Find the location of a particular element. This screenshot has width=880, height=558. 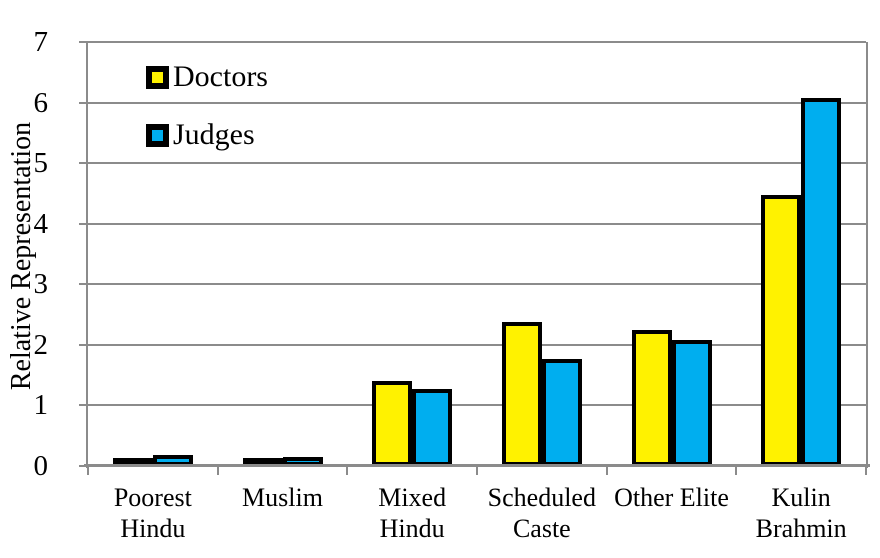

y-tick-label-7: 7 is located at coordinates (41, 42).